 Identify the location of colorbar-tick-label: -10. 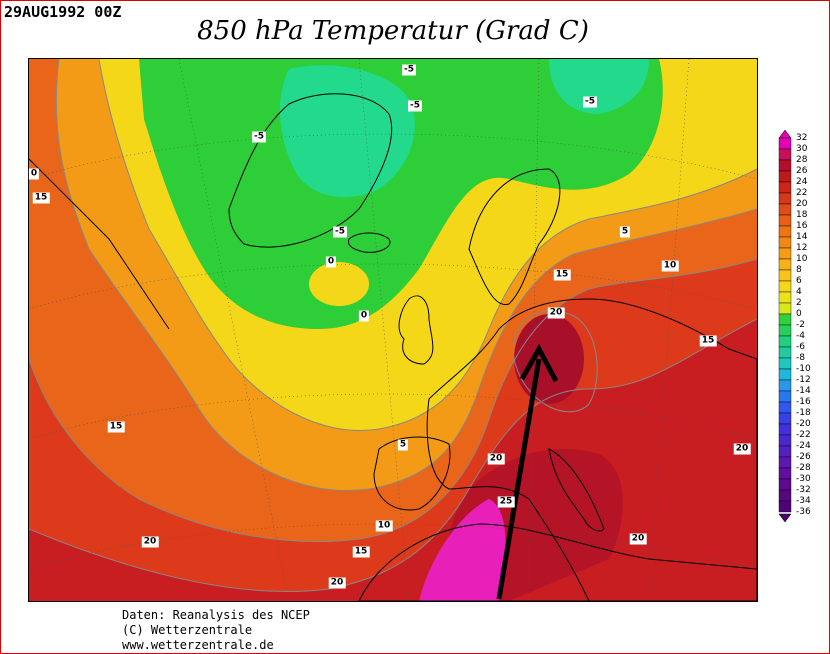
(803, 369).